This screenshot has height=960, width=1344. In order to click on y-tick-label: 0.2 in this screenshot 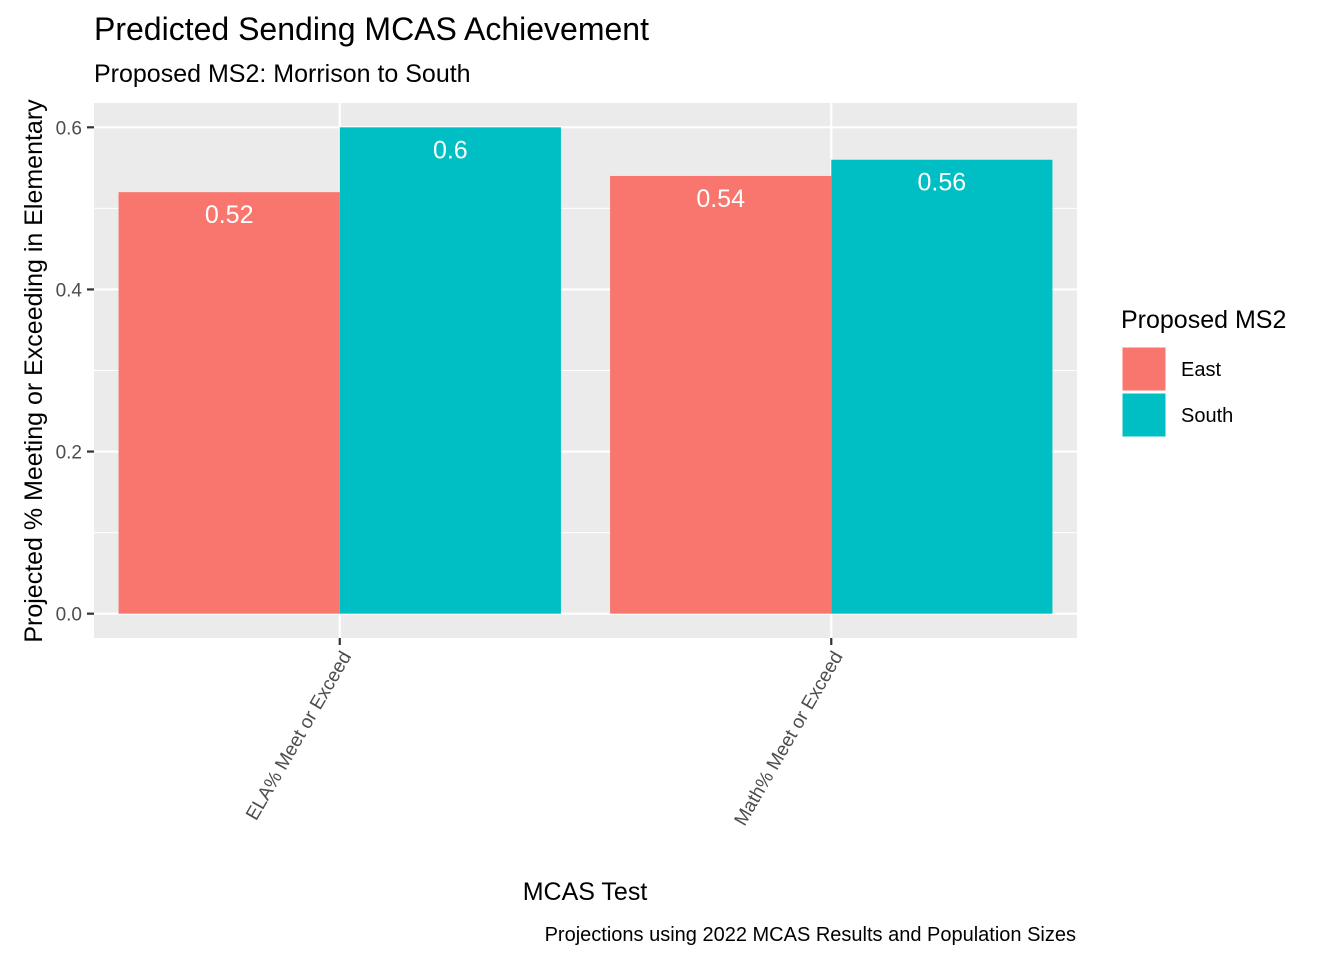, I will do `click(69, 453)`.